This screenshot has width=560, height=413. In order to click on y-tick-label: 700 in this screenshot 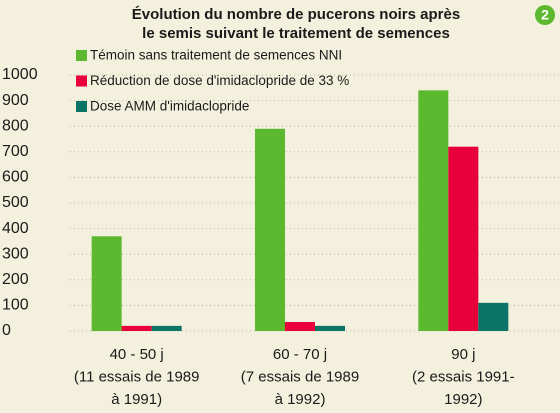, I will do `click(15, 151)`.